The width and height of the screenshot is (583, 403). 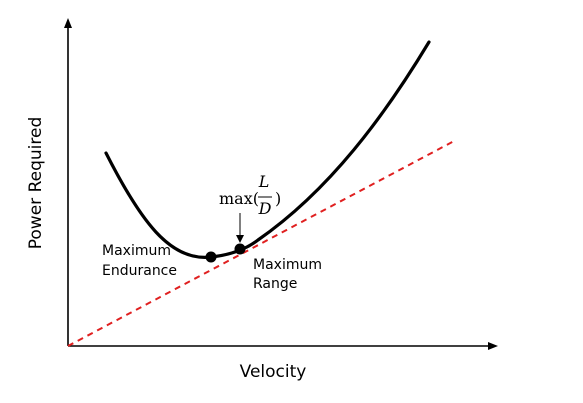 What do you see at coordinates (211, 257) in the screenshot?
I see `max-endurance-point` at bounding box center [211, 257].